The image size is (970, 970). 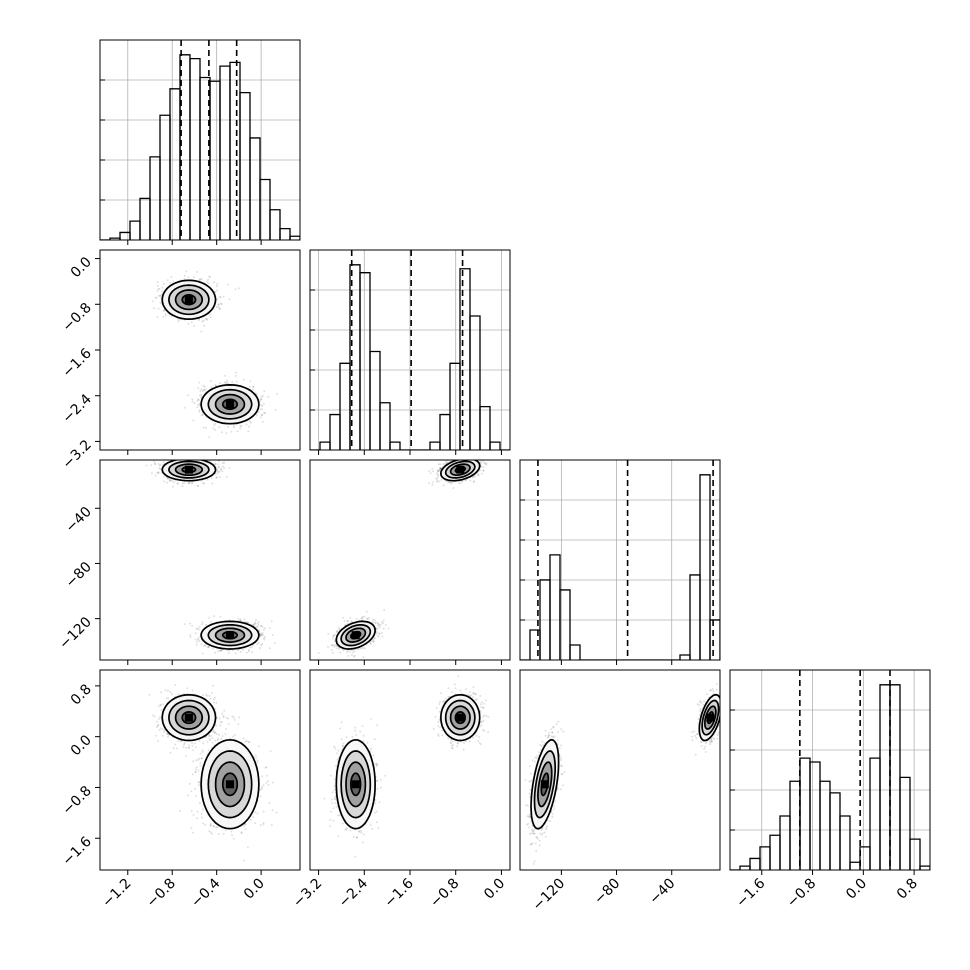 I want to click on panel-frame, so click(x=200, y=140).